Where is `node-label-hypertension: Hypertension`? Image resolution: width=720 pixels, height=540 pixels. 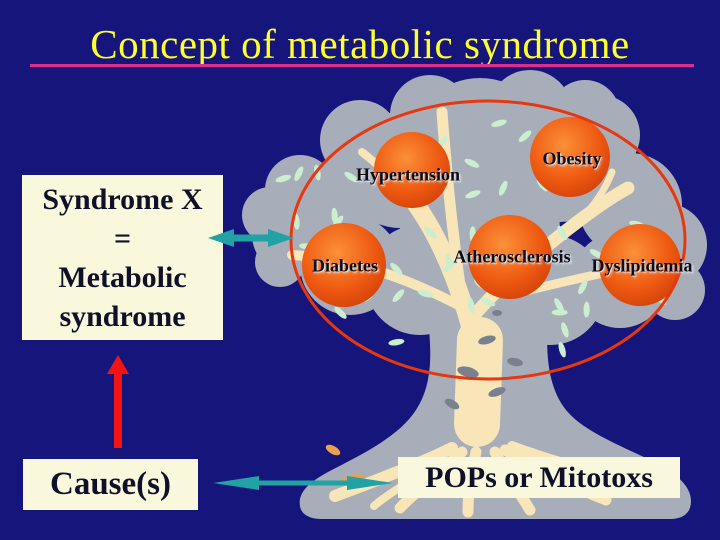
node-label-hypertension: Hypertension is located at coordinates (408, 174).